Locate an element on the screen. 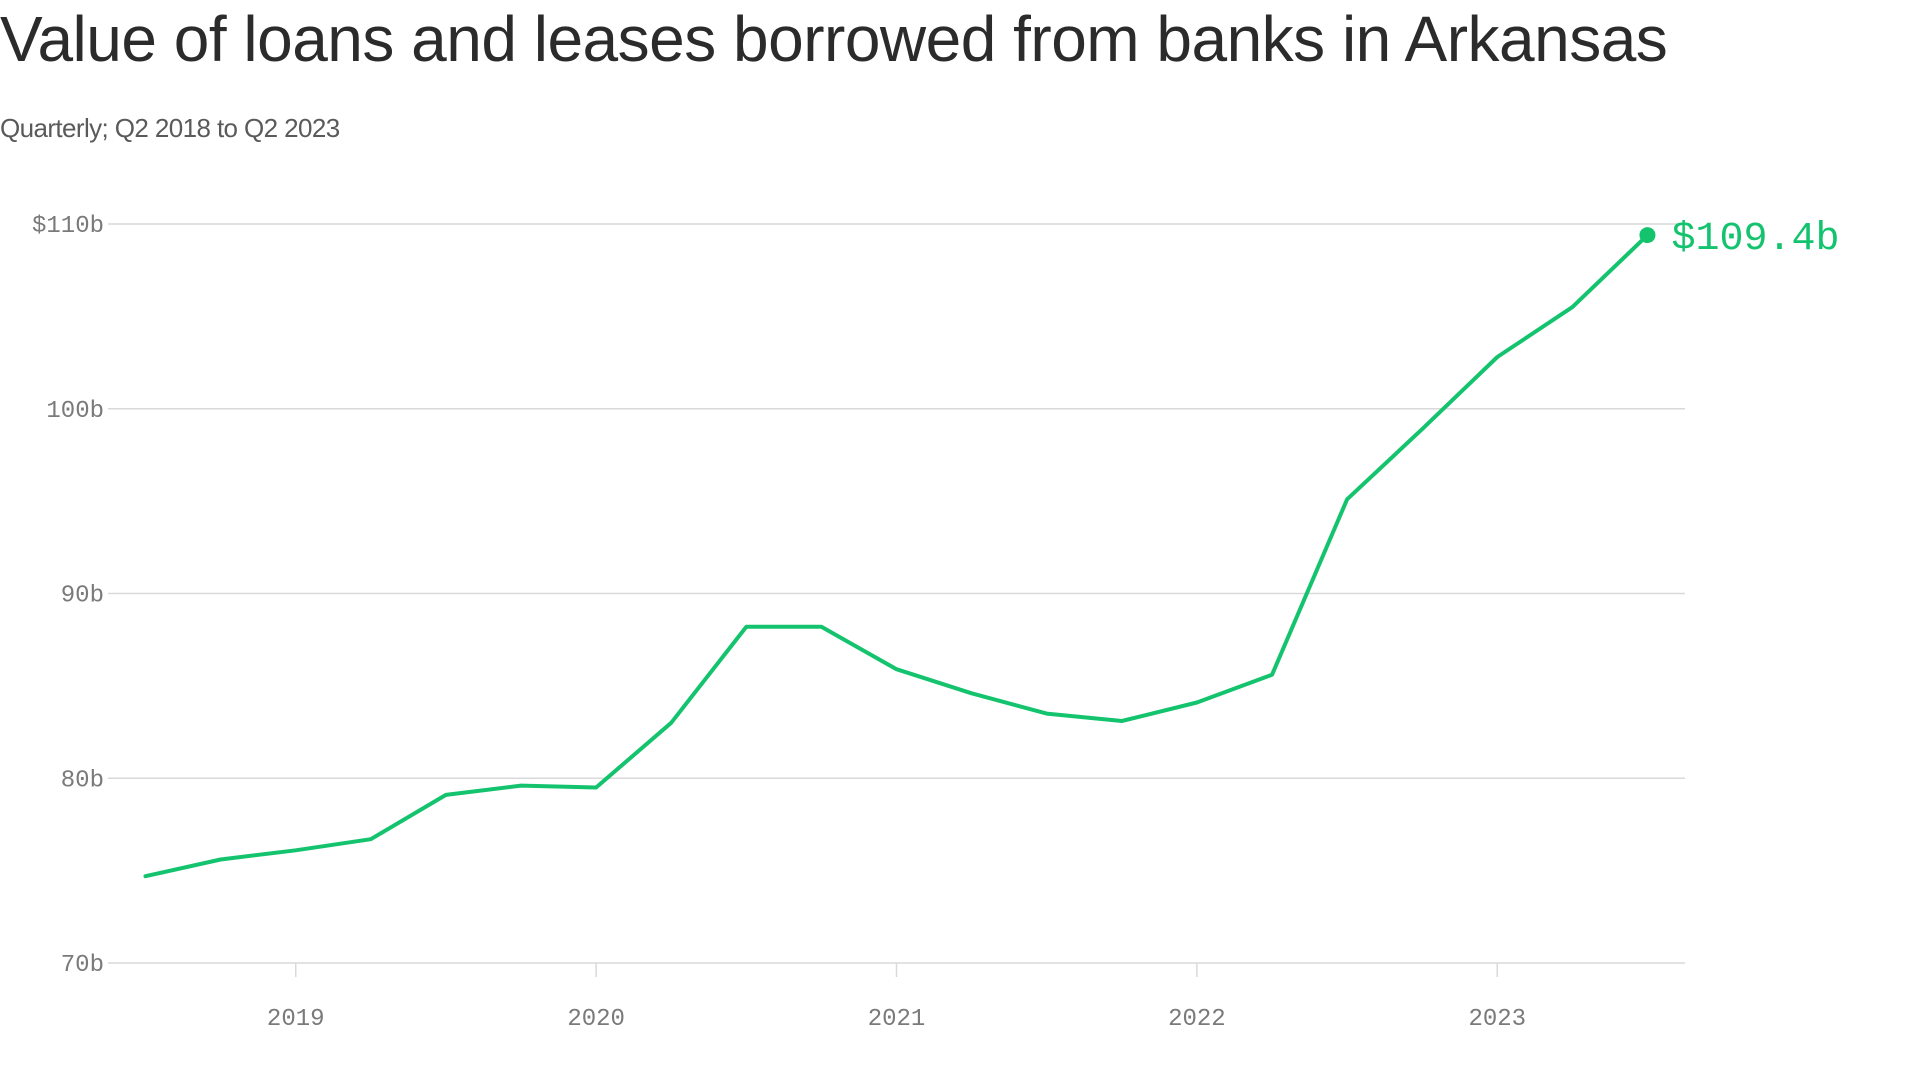 The height and width of the screenshot is (1080, 1920). y-tick-label-100: 100b is located at coordinates (75, 411).